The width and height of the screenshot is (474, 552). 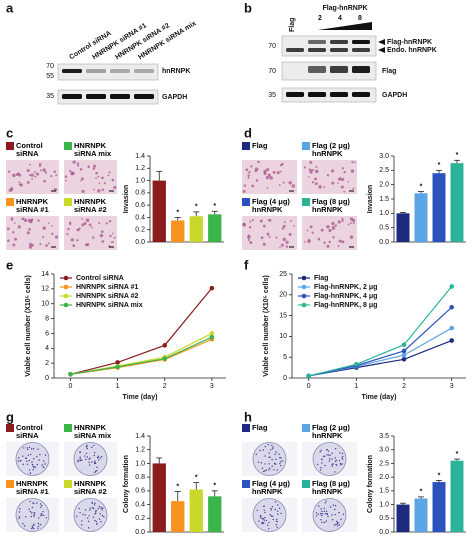 I want to click on image-label: Control siRNA, so click(x=33, y=432).